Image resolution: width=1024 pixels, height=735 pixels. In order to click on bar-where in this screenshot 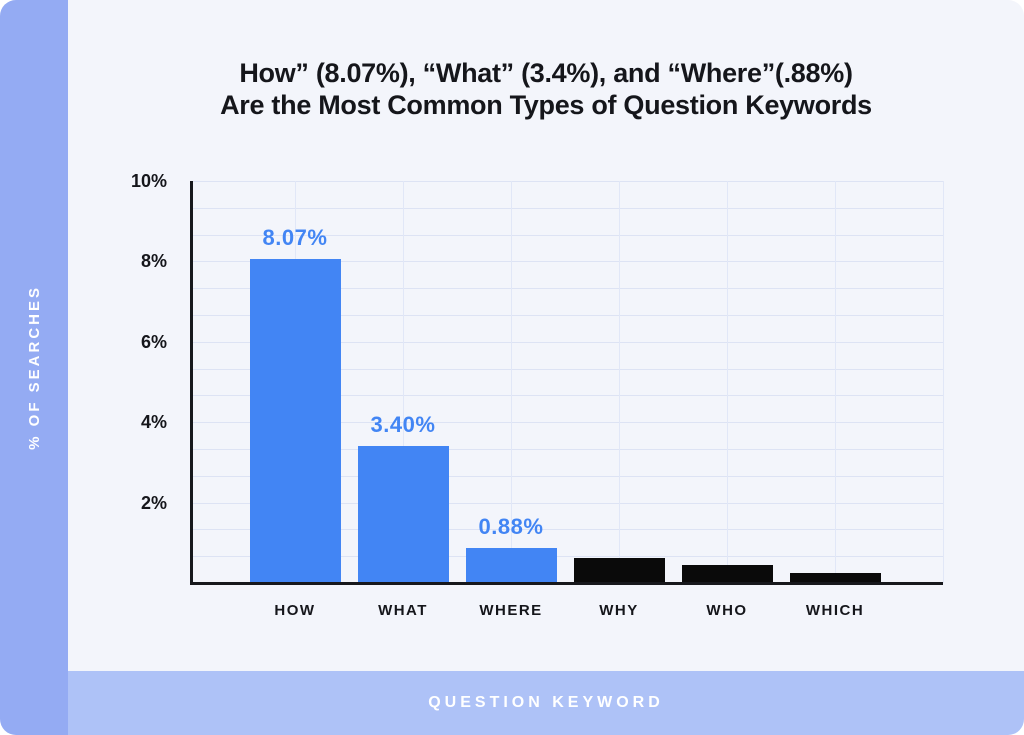, I will do `click(511, 565)`.